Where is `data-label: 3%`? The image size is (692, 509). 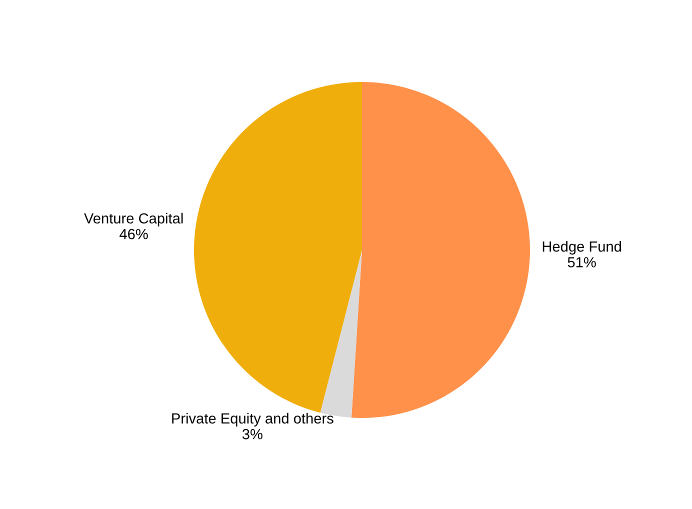
data-label: 3% is located at coordinates (252, 434).